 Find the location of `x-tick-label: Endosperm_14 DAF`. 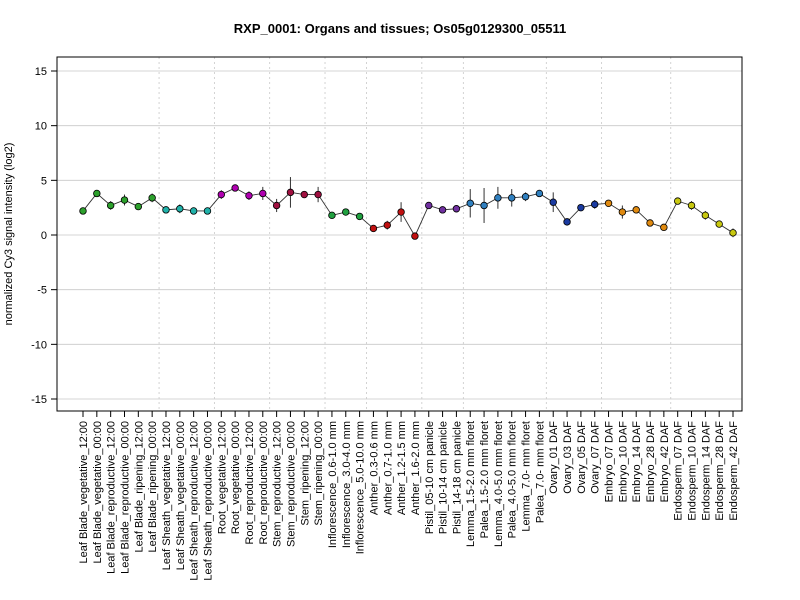

x-tick-label: Endosperm_14 DAF is located at coordinates (706, 471).